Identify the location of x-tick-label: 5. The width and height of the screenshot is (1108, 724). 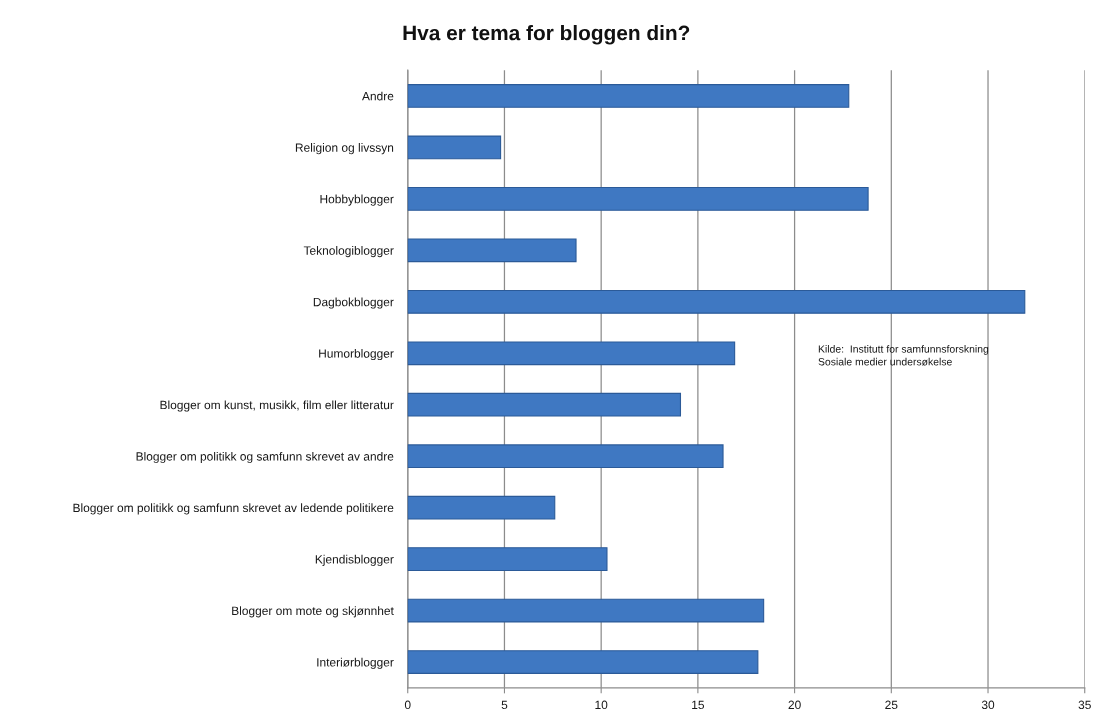
(504, 705).